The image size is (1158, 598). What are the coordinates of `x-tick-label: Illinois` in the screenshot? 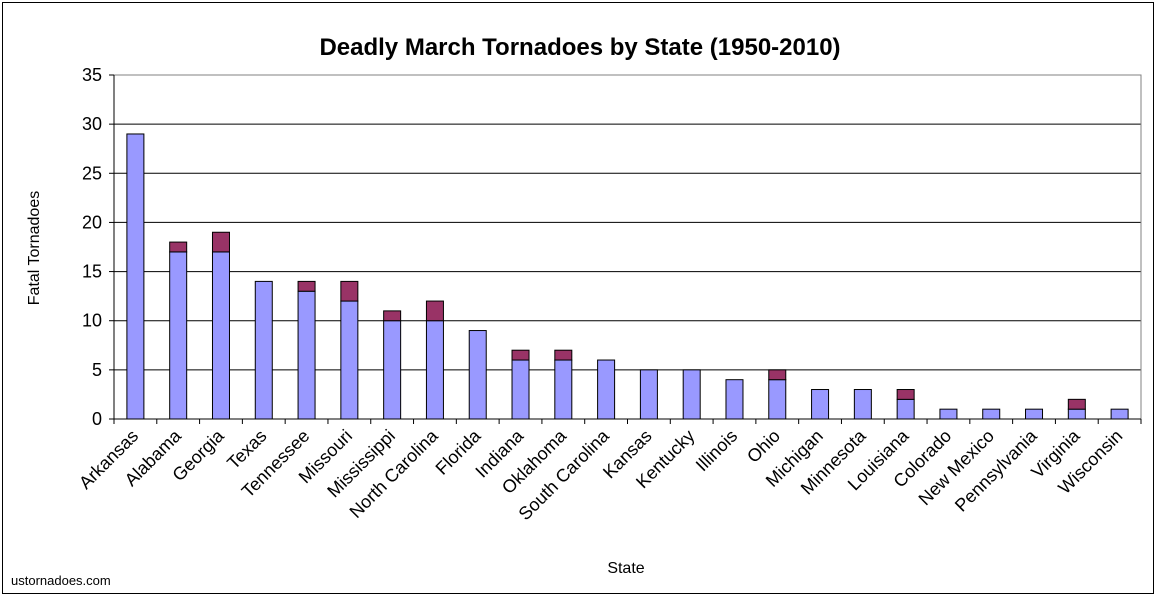 It's located at (717, 451).